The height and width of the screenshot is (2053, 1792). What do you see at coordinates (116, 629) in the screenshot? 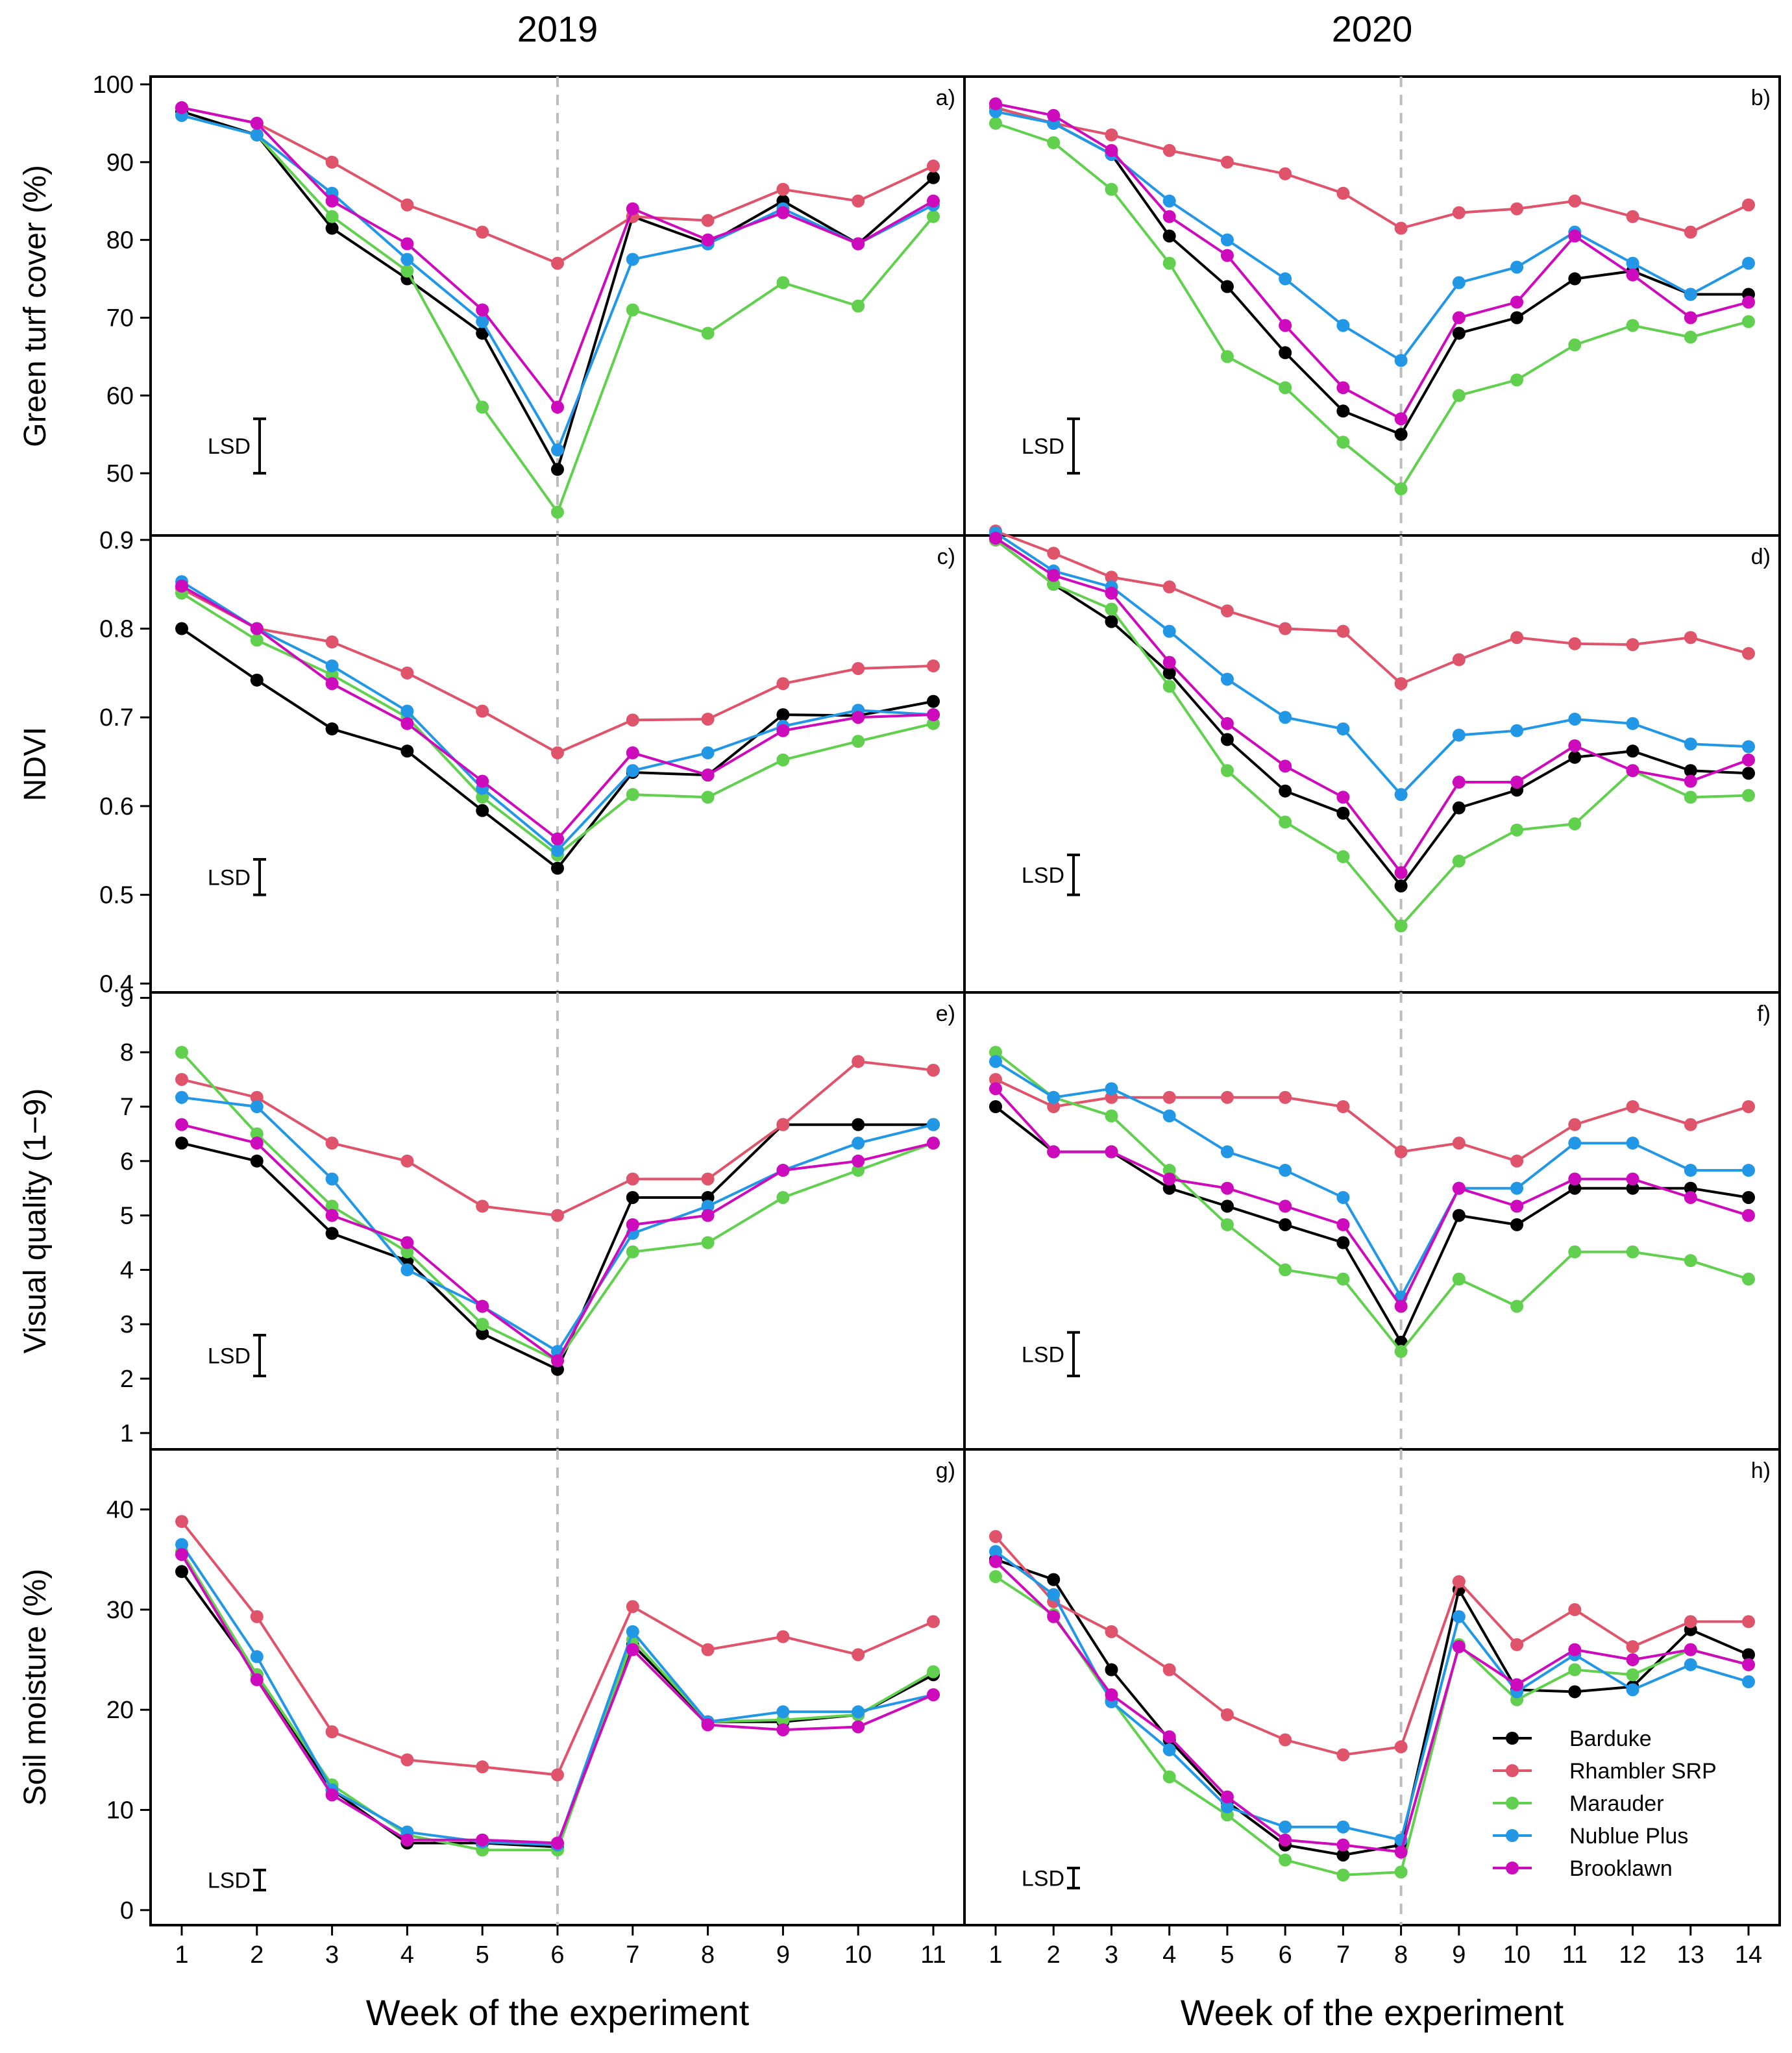
I see `panel-3-ytick-label: 0.8` at bounding box center [116, 629].